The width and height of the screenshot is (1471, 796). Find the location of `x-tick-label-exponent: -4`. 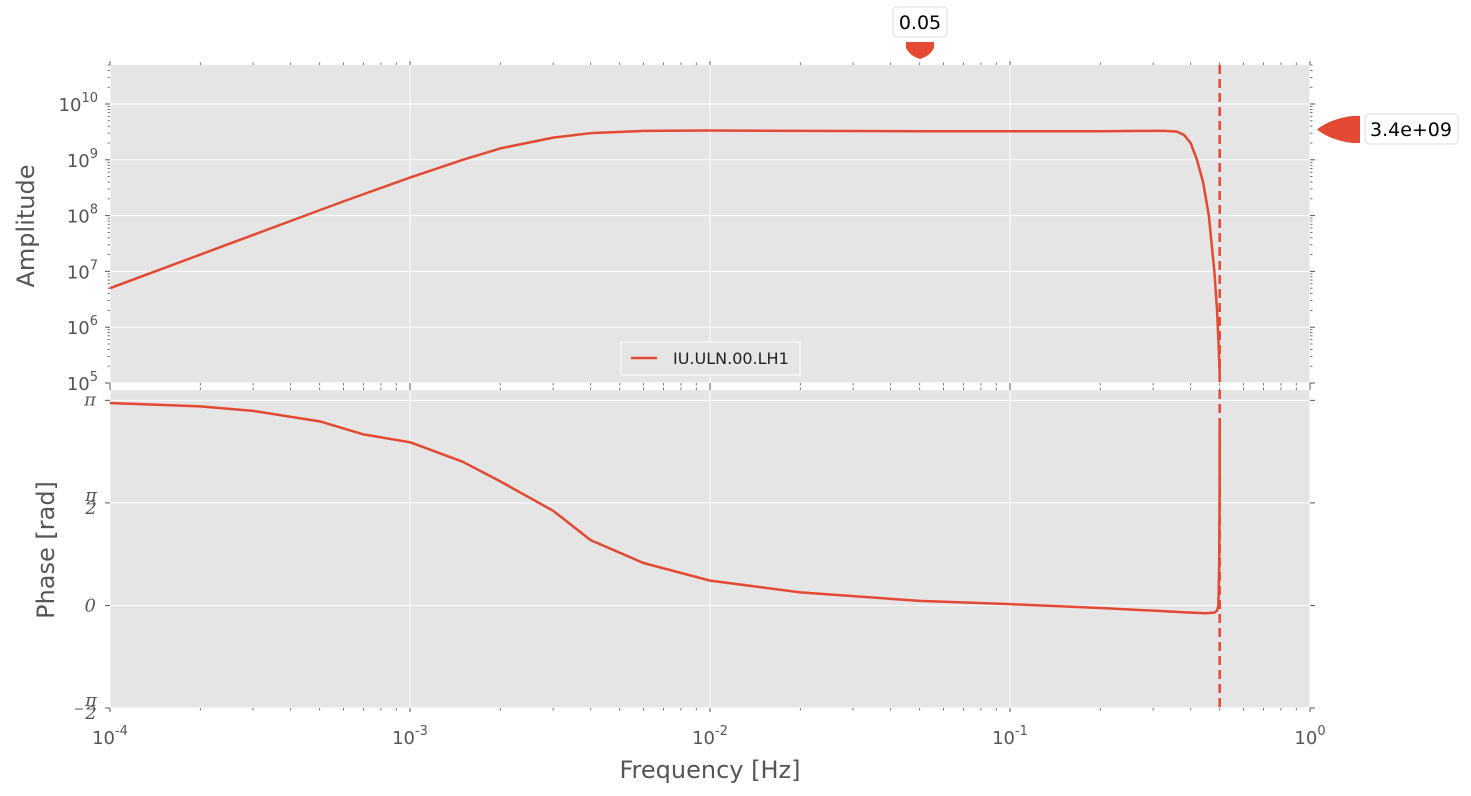

x-tick-label-exponent: -4 is located at coordinates (121, 731).